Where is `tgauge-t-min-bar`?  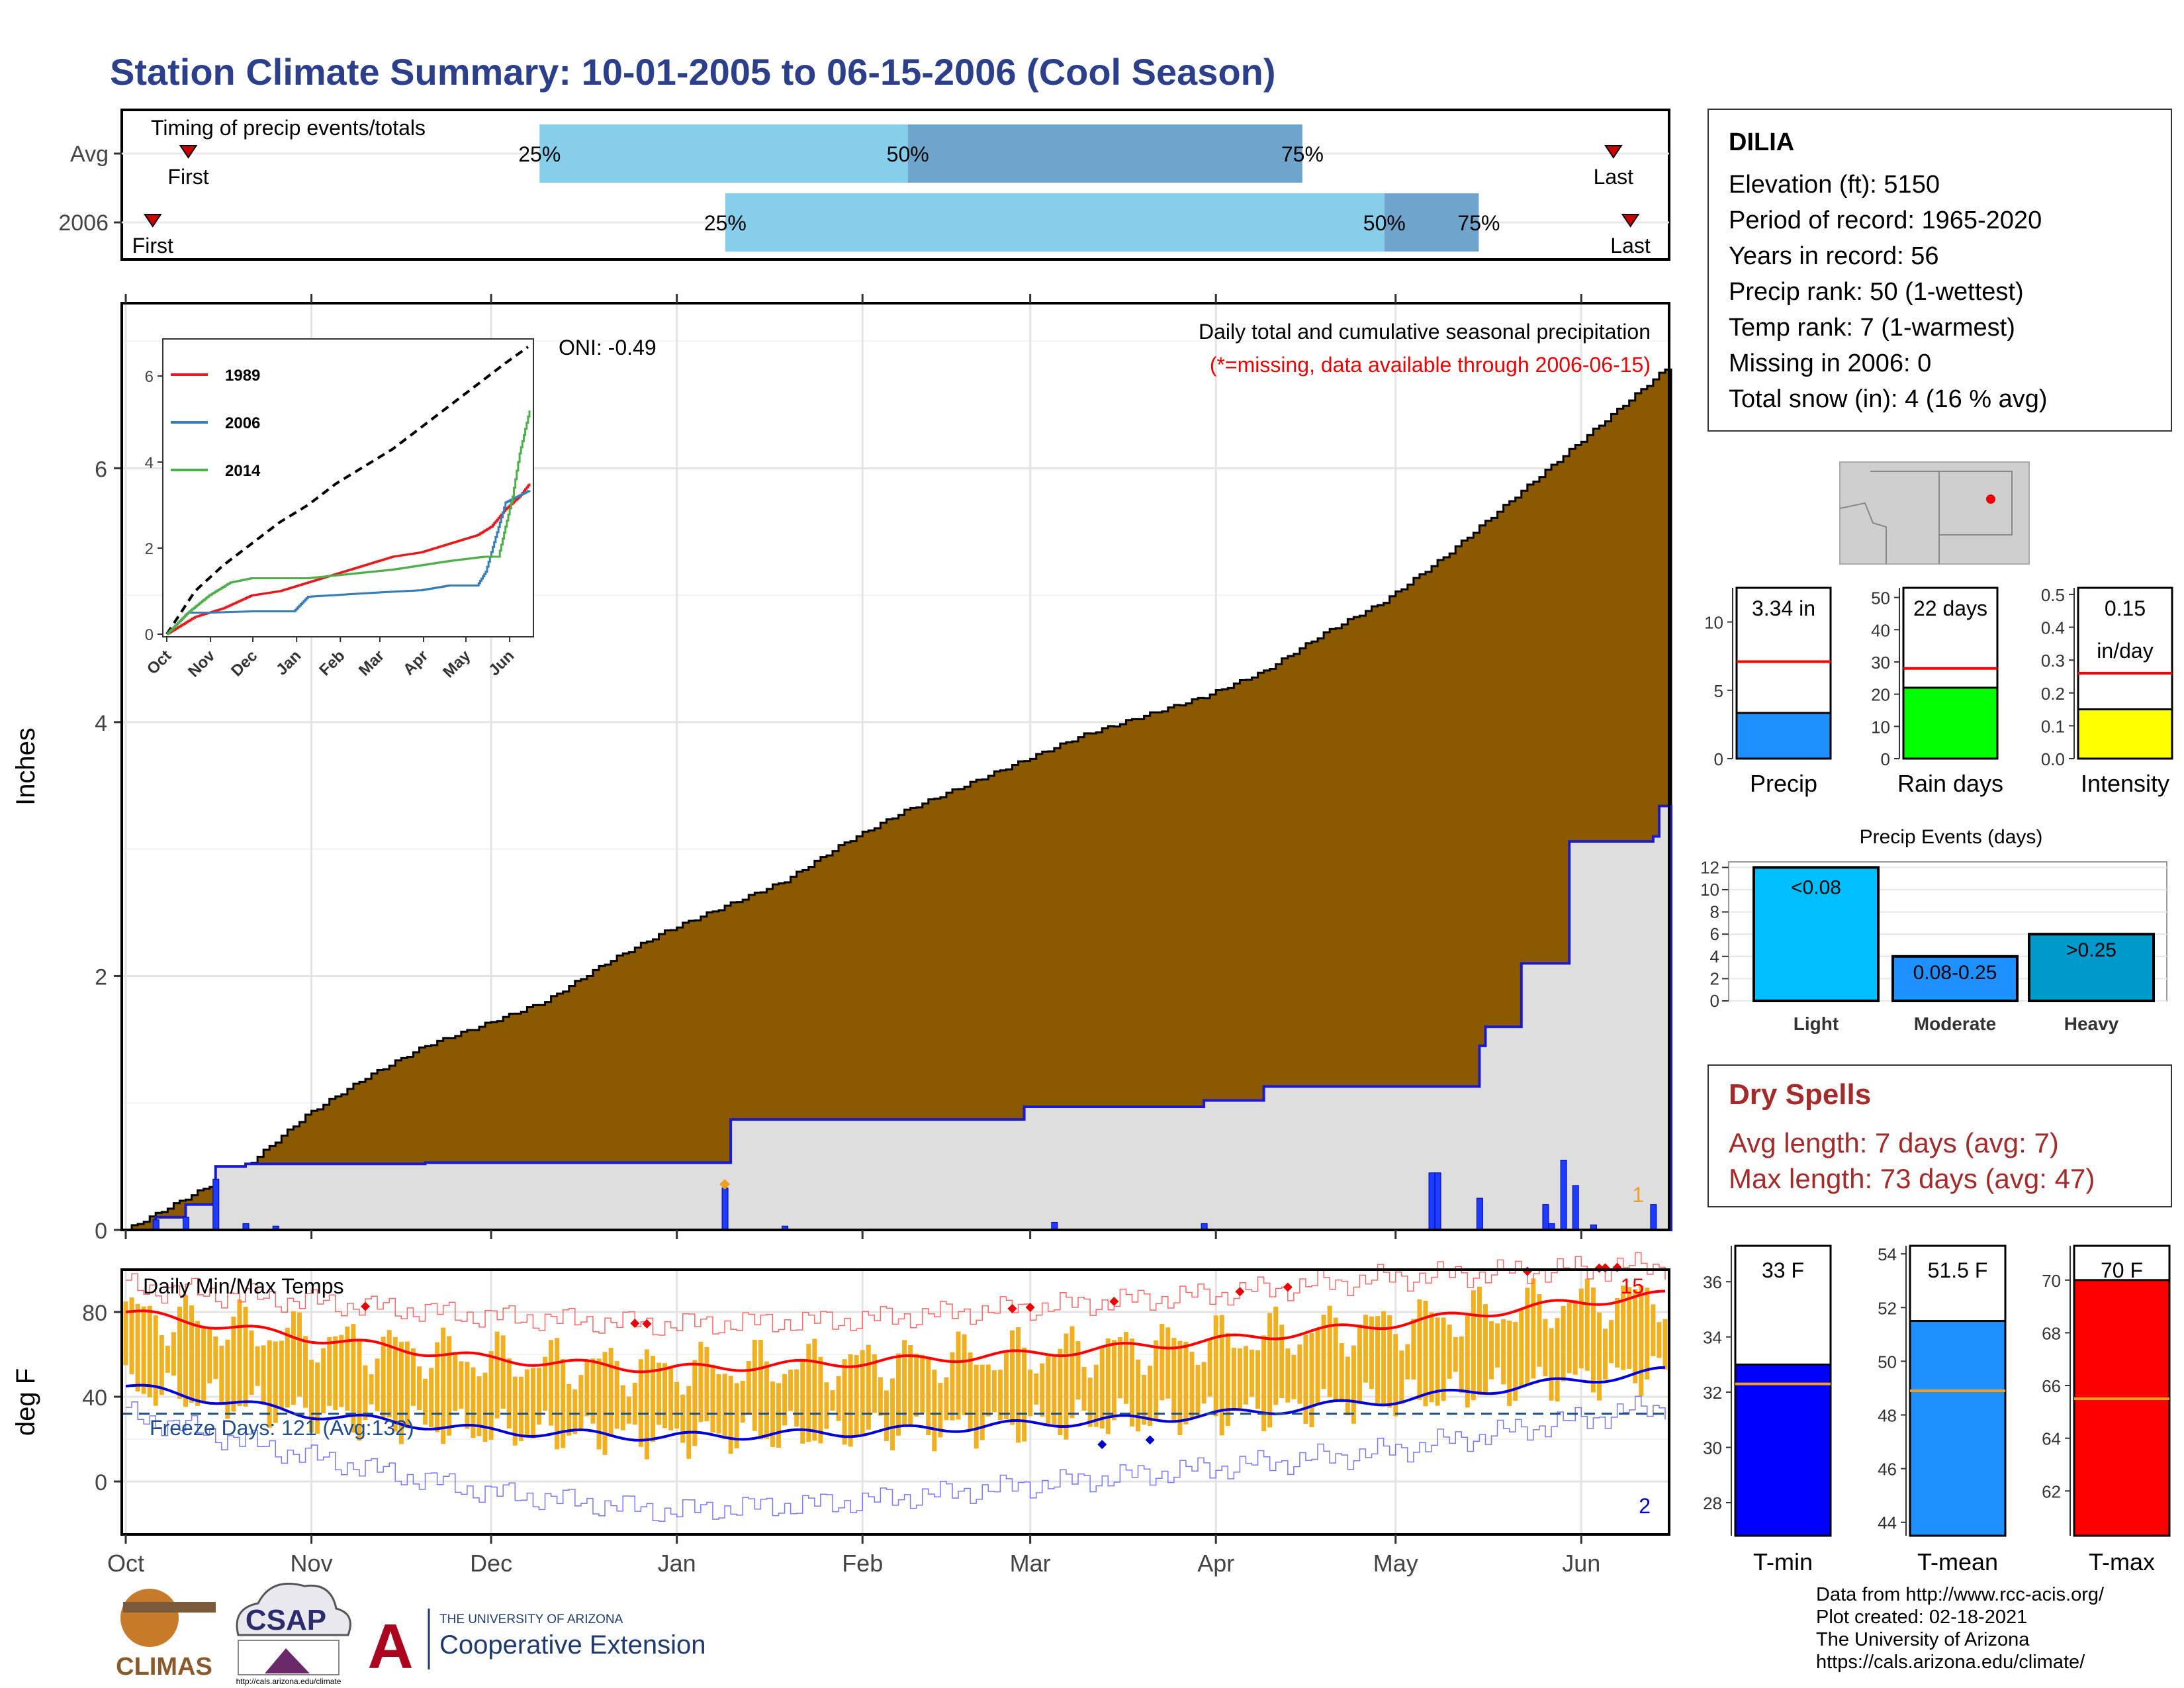 tgauge-t-min-bar is located at coordinates (1783, 1450).